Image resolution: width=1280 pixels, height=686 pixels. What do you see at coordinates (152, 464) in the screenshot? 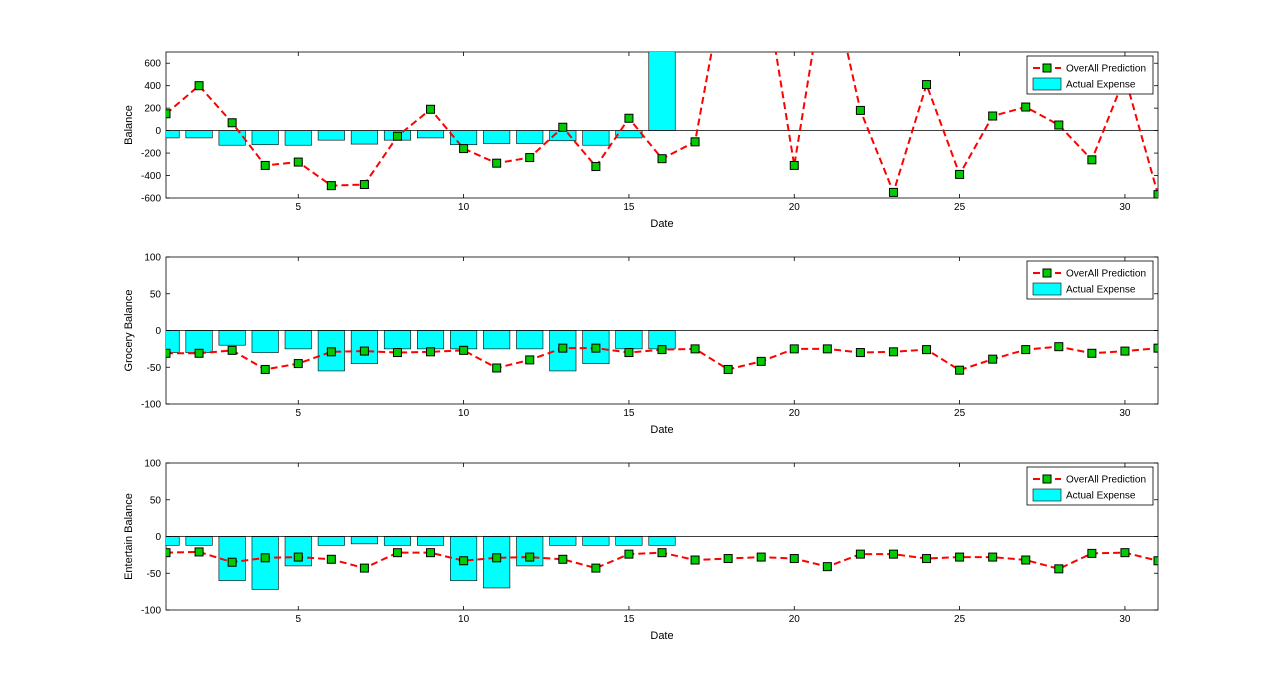
I see `y-tick-label: 100` at bounding box center [152, 464].